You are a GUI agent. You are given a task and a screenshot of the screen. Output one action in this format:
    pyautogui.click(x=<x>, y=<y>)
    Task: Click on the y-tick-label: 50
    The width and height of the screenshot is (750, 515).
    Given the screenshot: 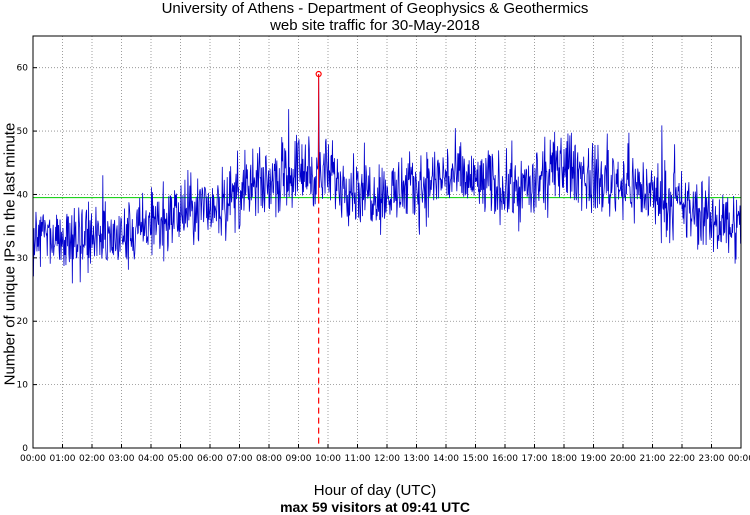 What is the action you would take?
    pyautogui.click(x=23, y=132)
    